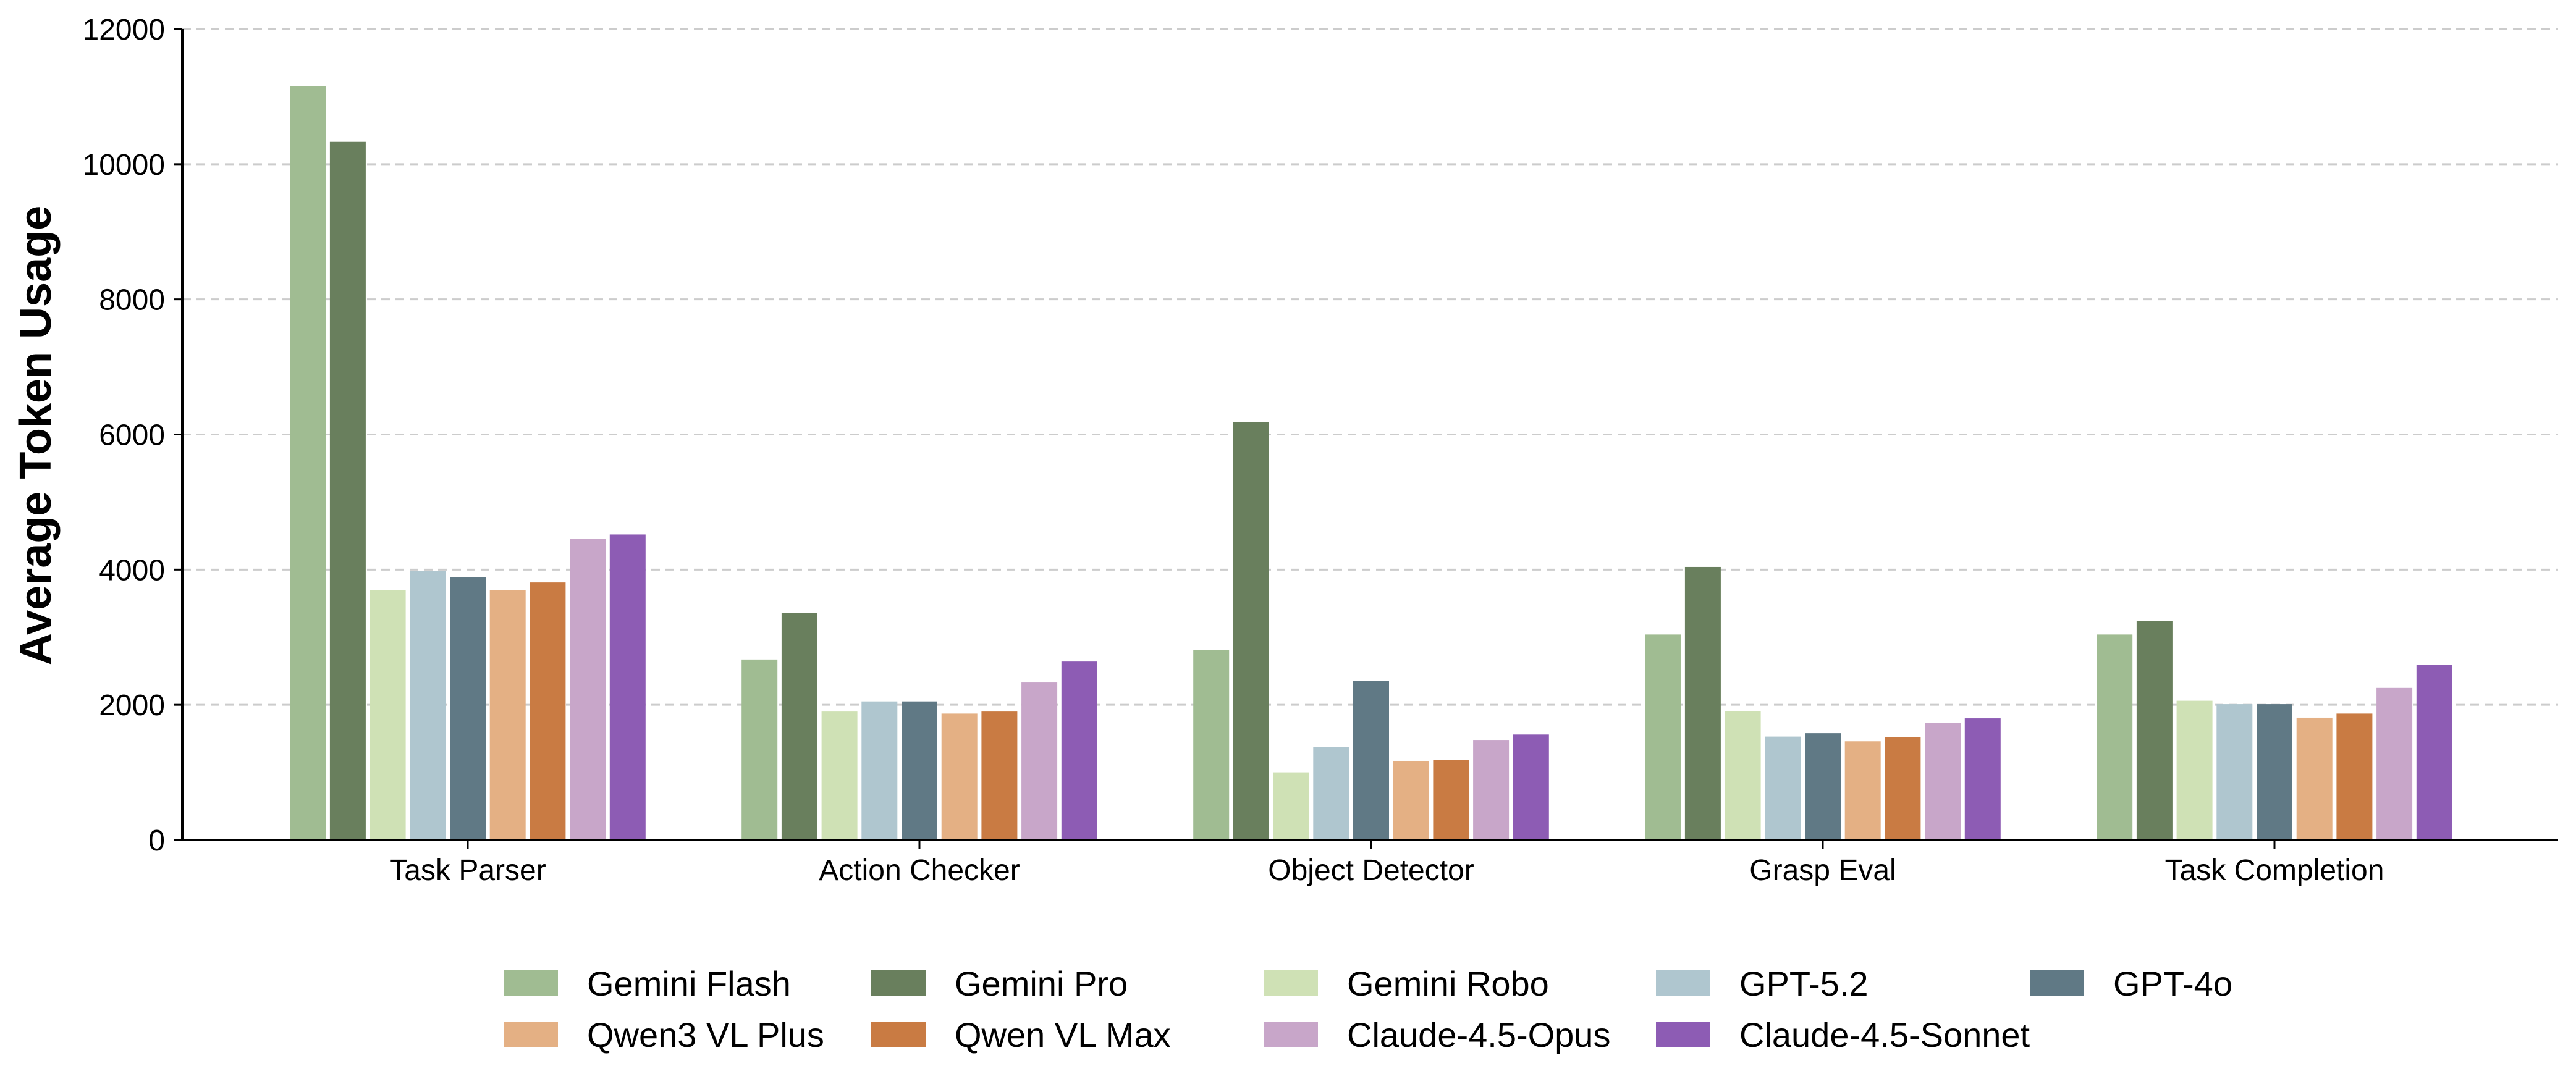  What do you see at coordinates (36, 435) in the screenshot?
I see `y-axis-label: Average Token Usage` at bounding box center [36, 435].